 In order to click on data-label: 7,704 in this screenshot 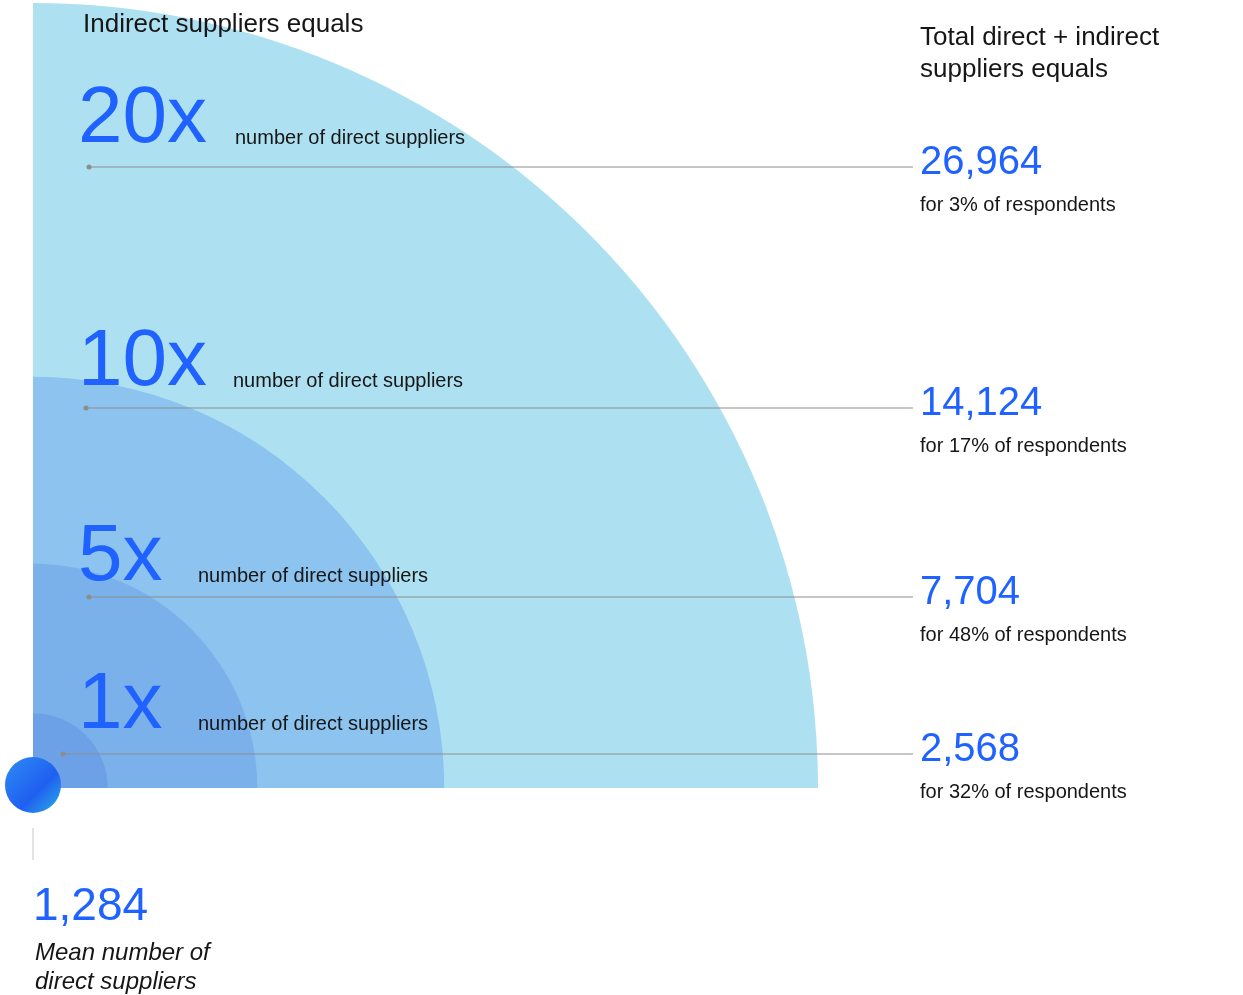, I will do `click(970, 590)`.